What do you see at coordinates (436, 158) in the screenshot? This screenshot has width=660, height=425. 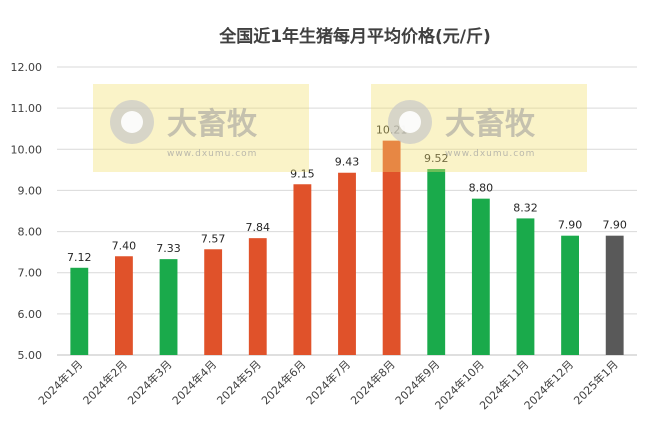 I see `bar-value-label: 9.52` at bounding box center [436, 158].